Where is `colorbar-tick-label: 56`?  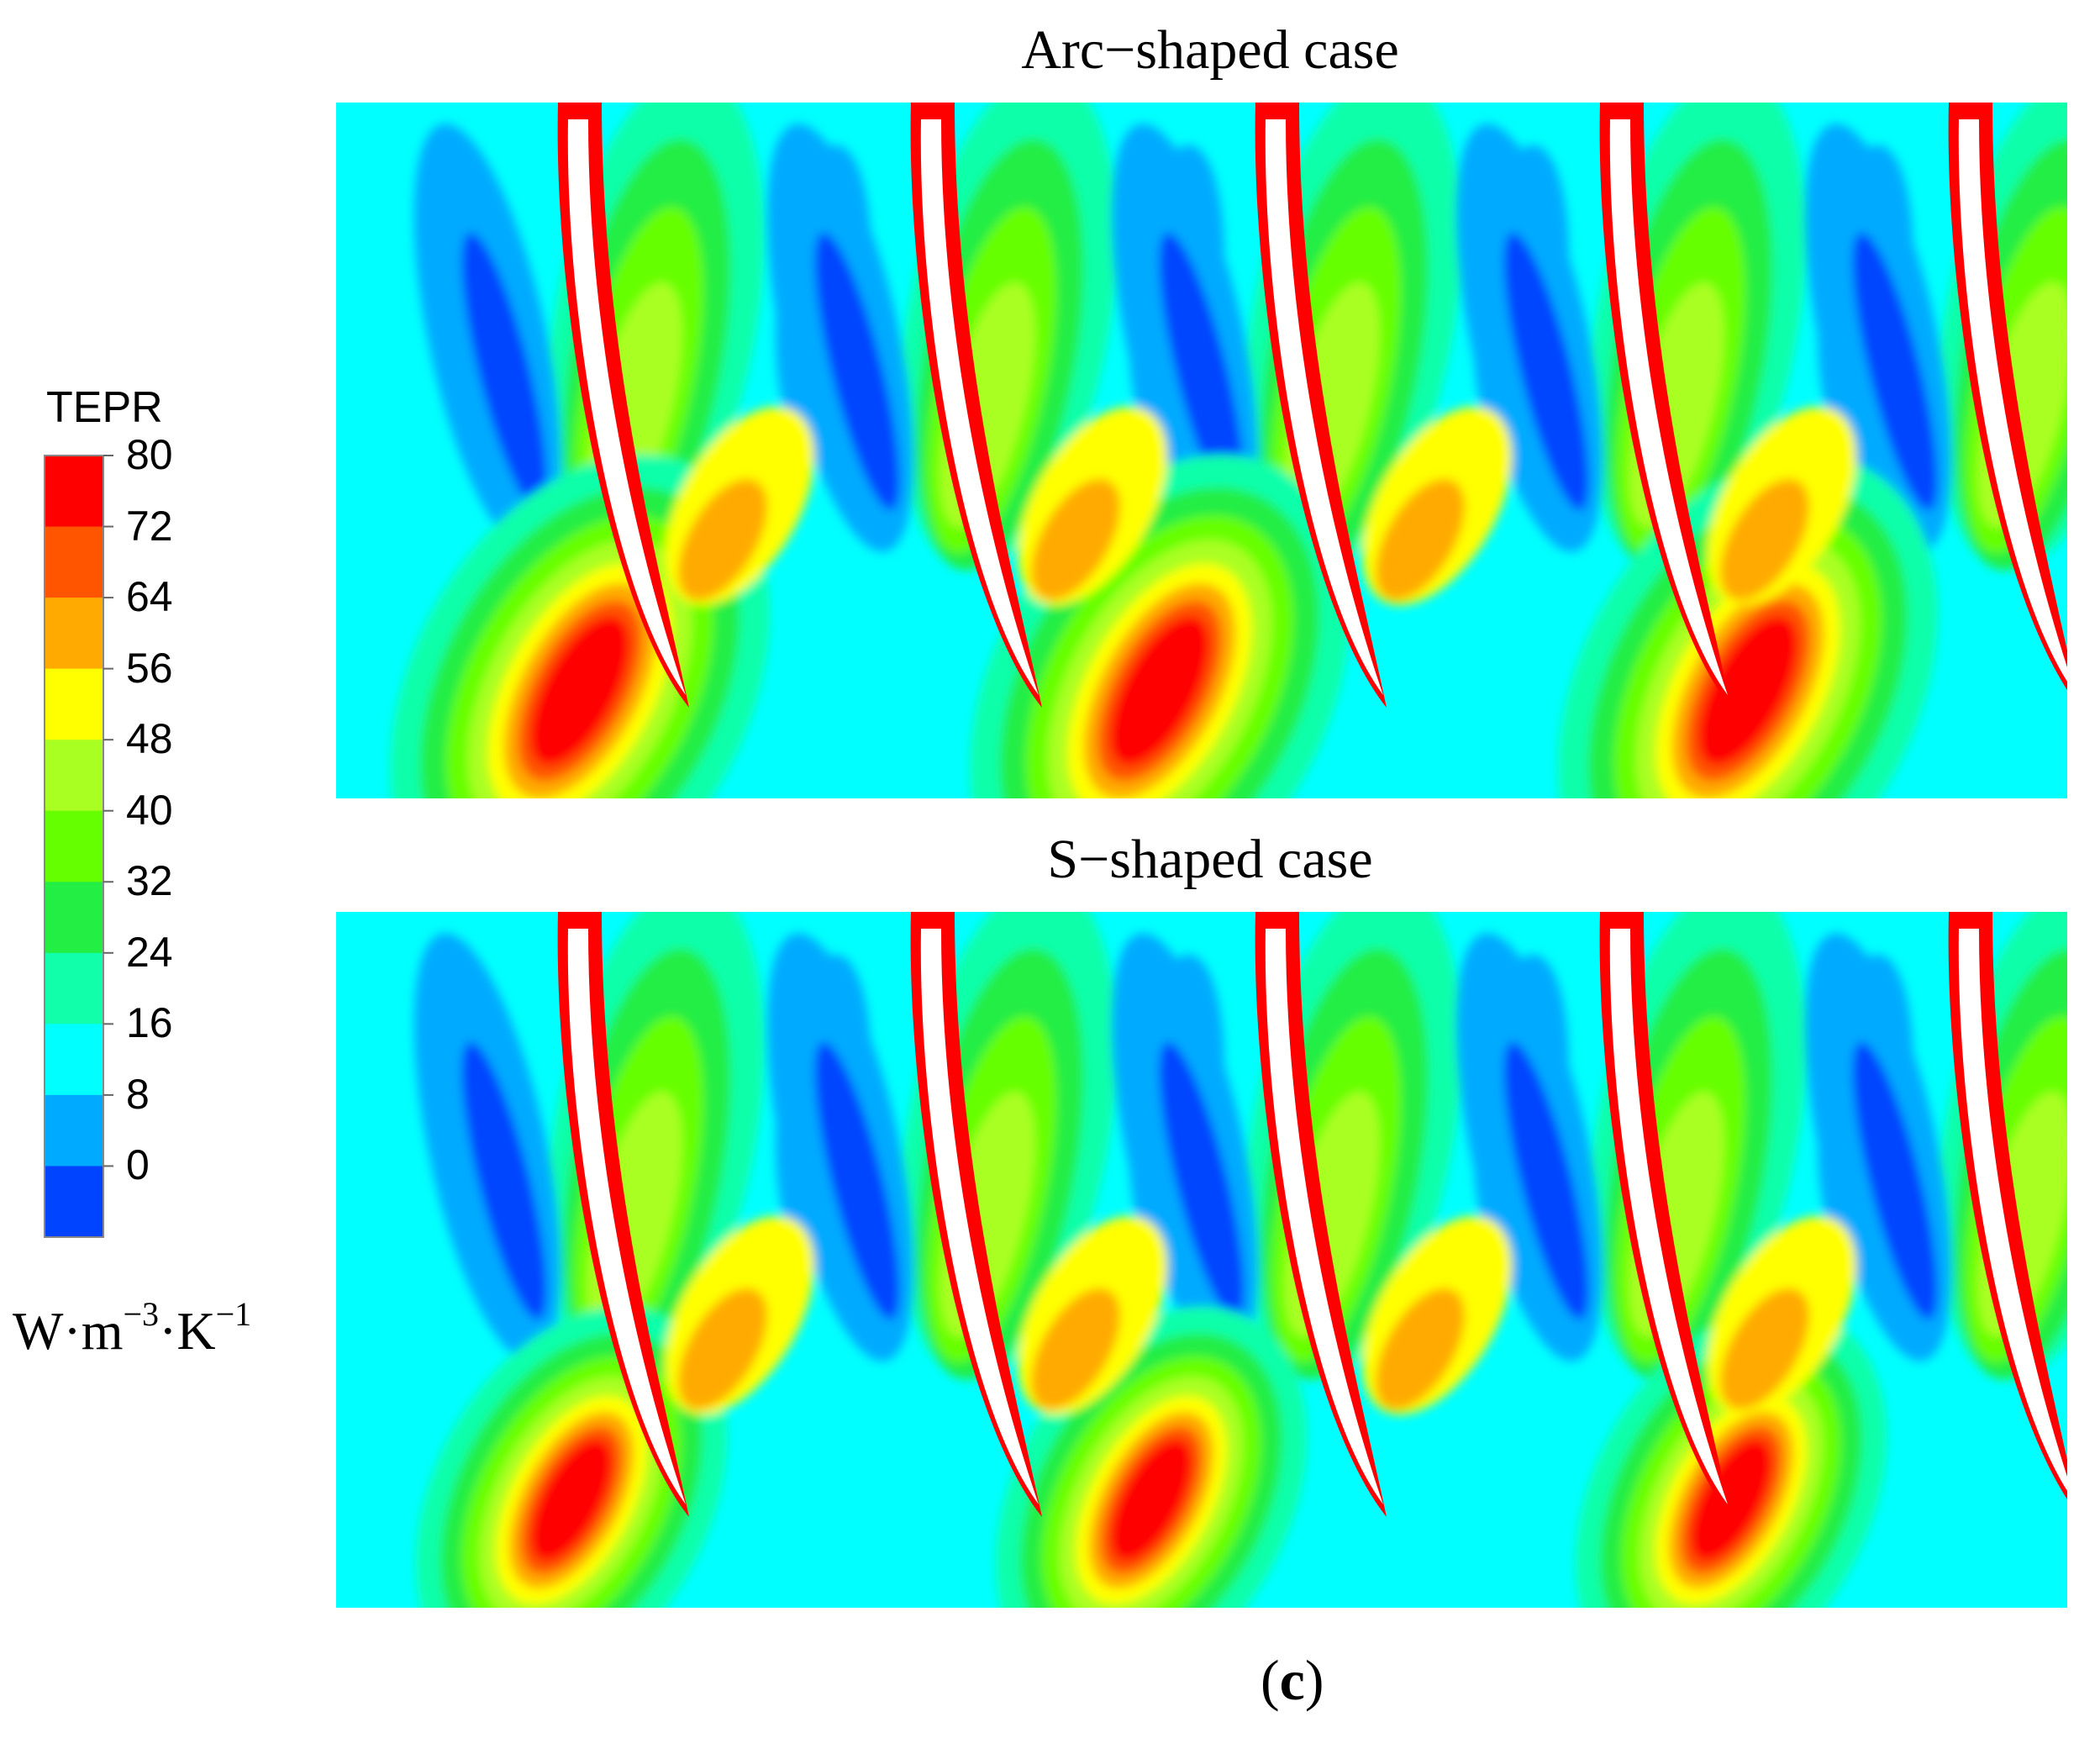
colorbar-tick-label: 56 is located at coordinates (149, 668).